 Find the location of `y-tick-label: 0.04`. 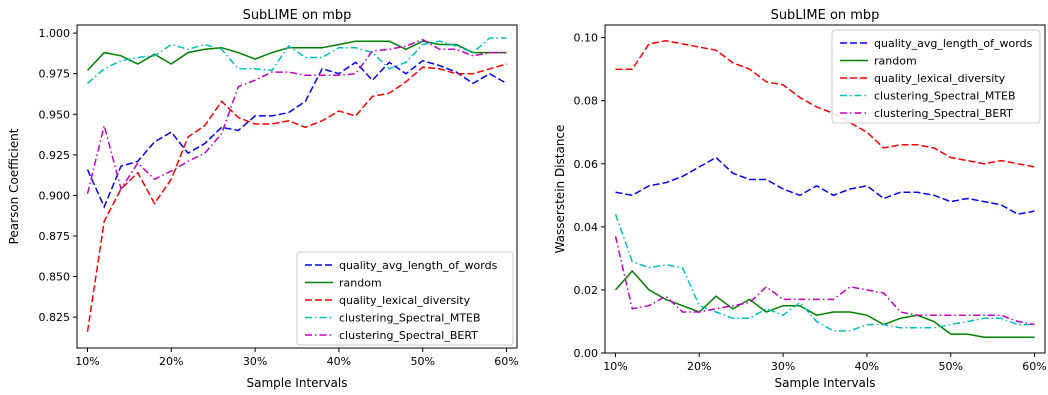

y-tick-label: 0.04 is located at coordinates (586, 227).